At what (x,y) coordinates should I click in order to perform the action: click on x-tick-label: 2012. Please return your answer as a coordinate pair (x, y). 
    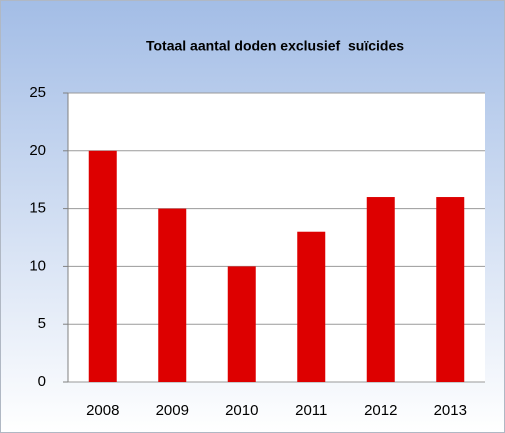
    Looking at the image, I should click on (380, 410).